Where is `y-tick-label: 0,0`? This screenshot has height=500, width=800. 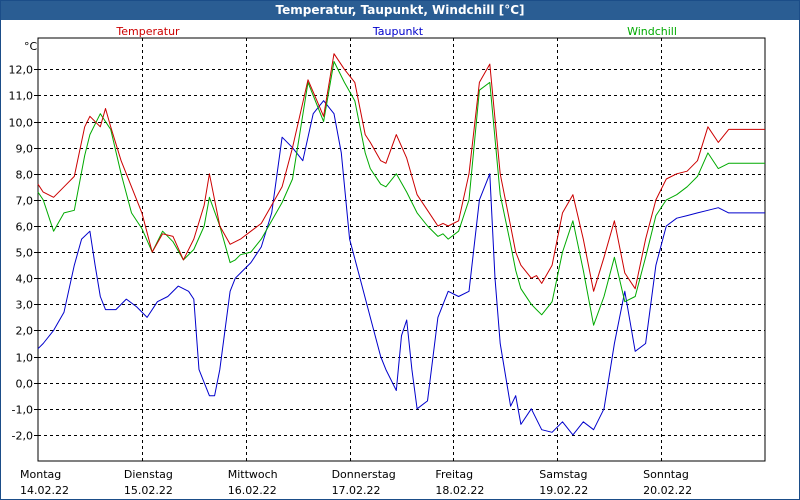 y-tick-label: 0,0 is located at coordinates (25, 384).